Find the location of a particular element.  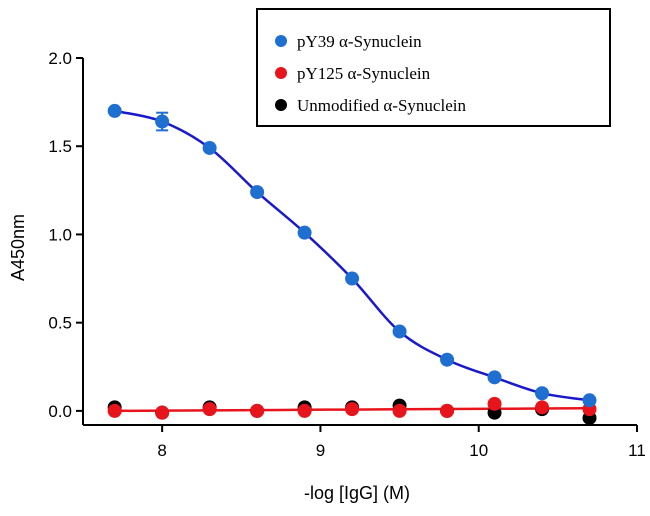

legend-label-1: pY125 α-Synuclein is located at coordinates (364, 73).